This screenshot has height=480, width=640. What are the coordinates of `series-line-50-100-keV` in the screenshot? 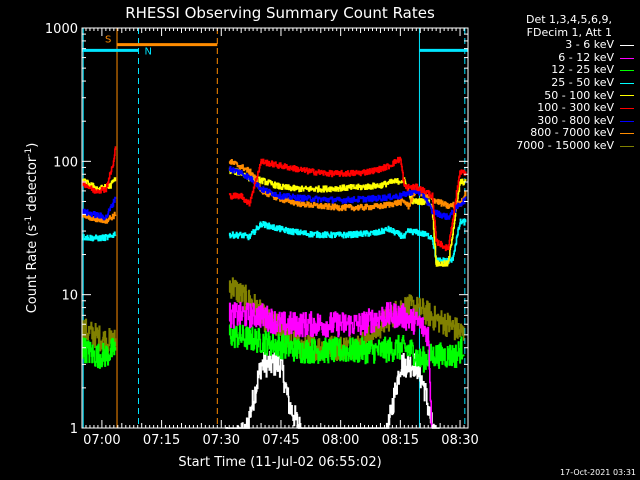 It's located at (99, 184).